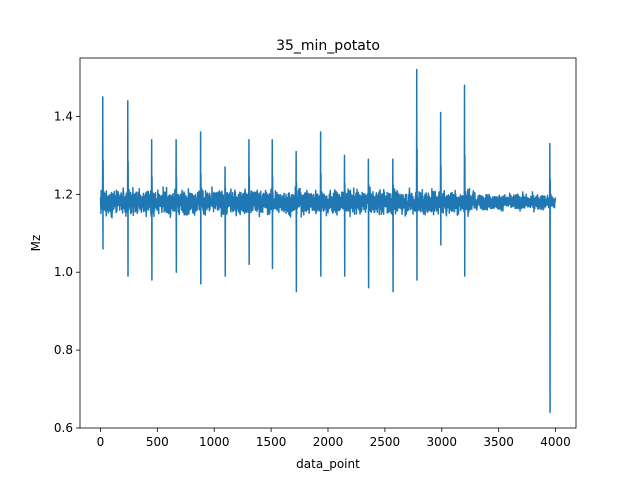 The width and height of the screenshot is (640, 480). What do you see at coordinates (328, 464) in the screenshot?
I see `x-axis-label: data_point` at bounding box center [328, 464].